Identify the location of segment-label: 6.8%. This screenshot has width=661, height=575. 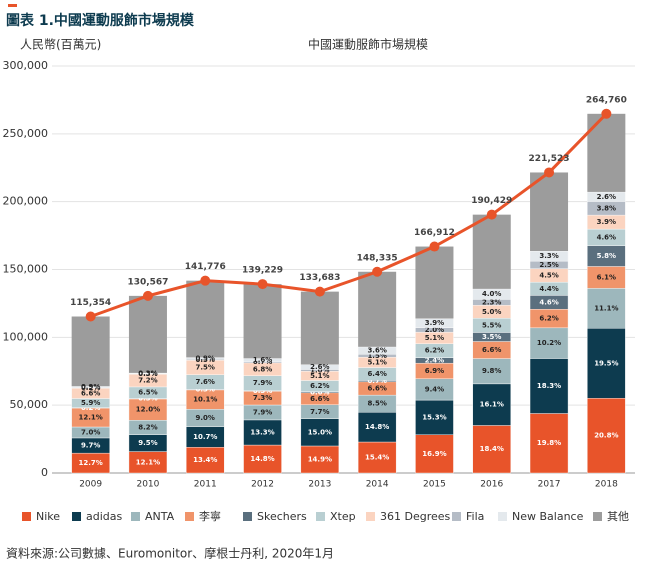
(262, 369).